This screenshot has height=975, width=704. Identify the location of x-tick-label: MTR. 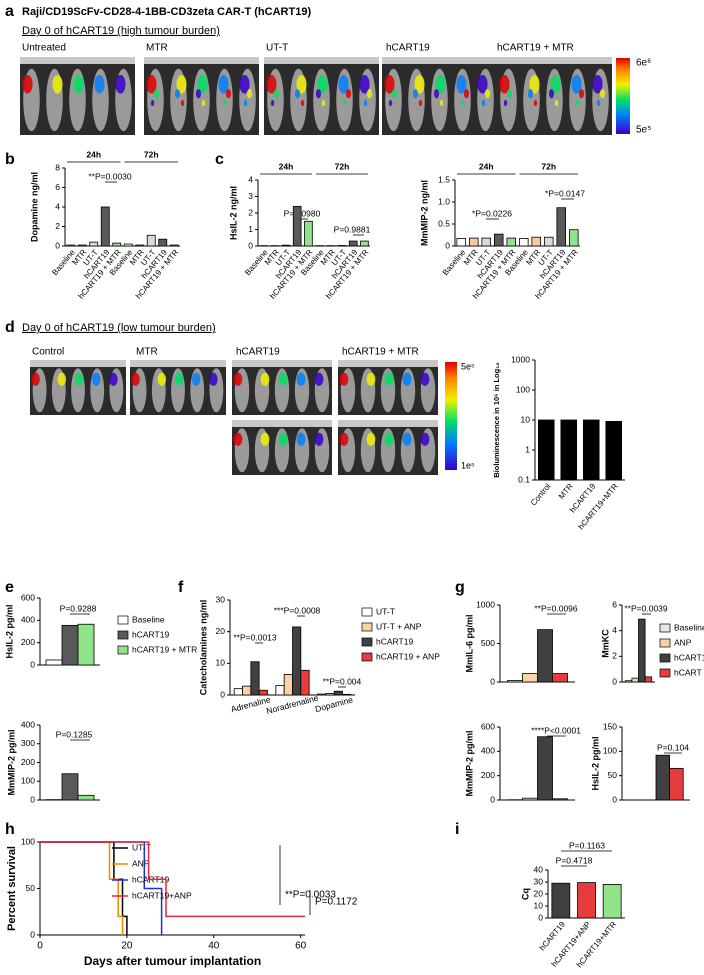
(566, 491).